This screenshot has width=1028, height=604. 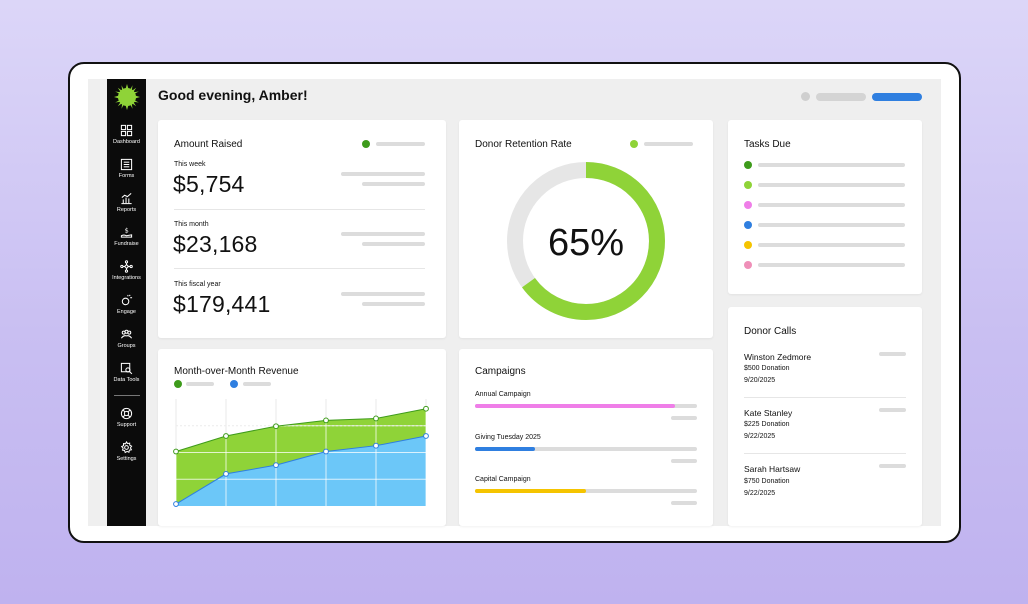 What do you see at coordinates (126, 343) in the screenshot?
I see `sidebar-item-groups: Groups` at bounding box center [126, 343].